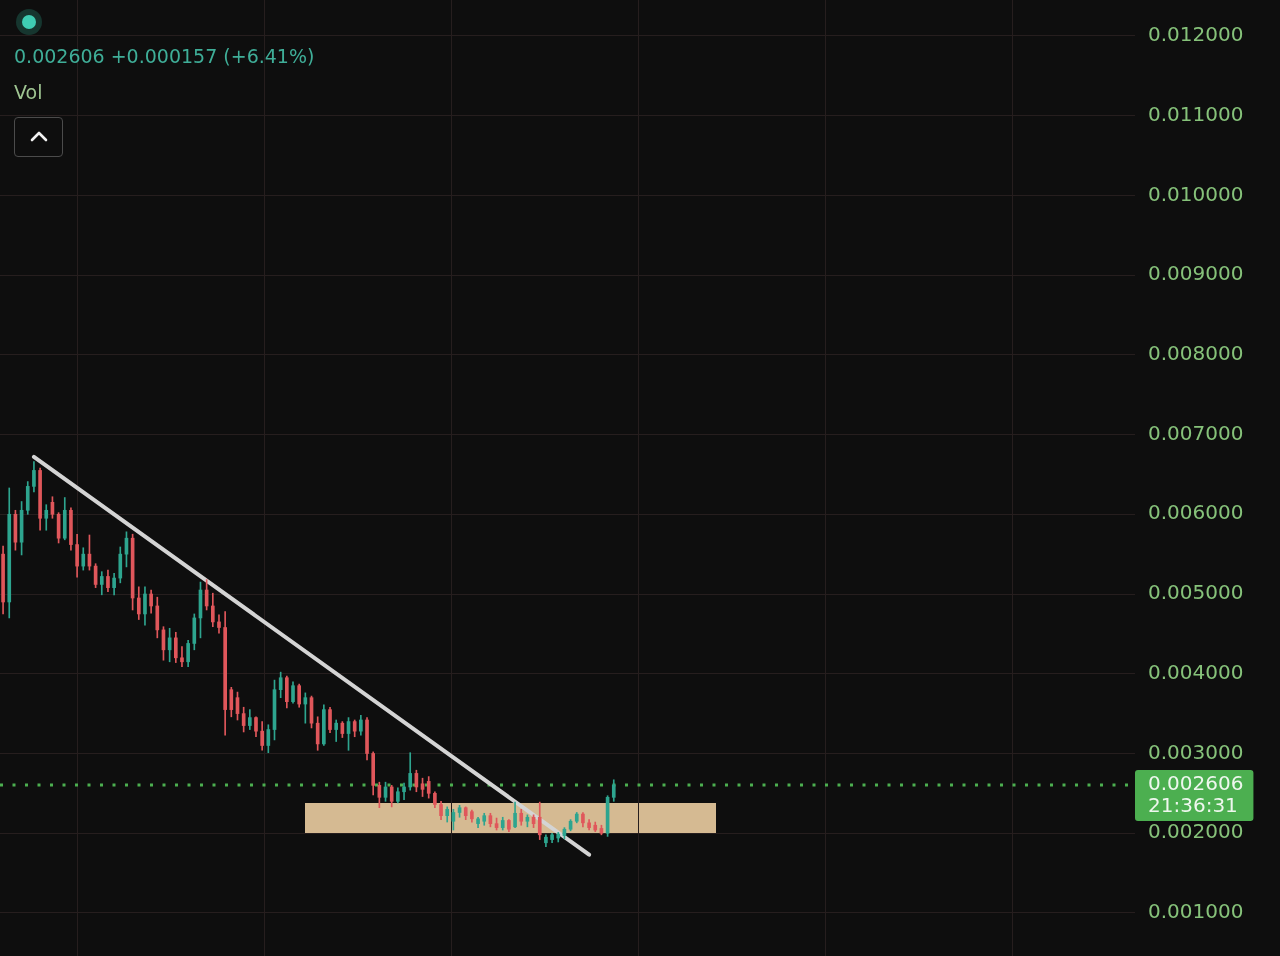 The width and height of the screenshot is (1280, 956). I want to click on y-tick-label: 0.009000, so click(1196, 273).